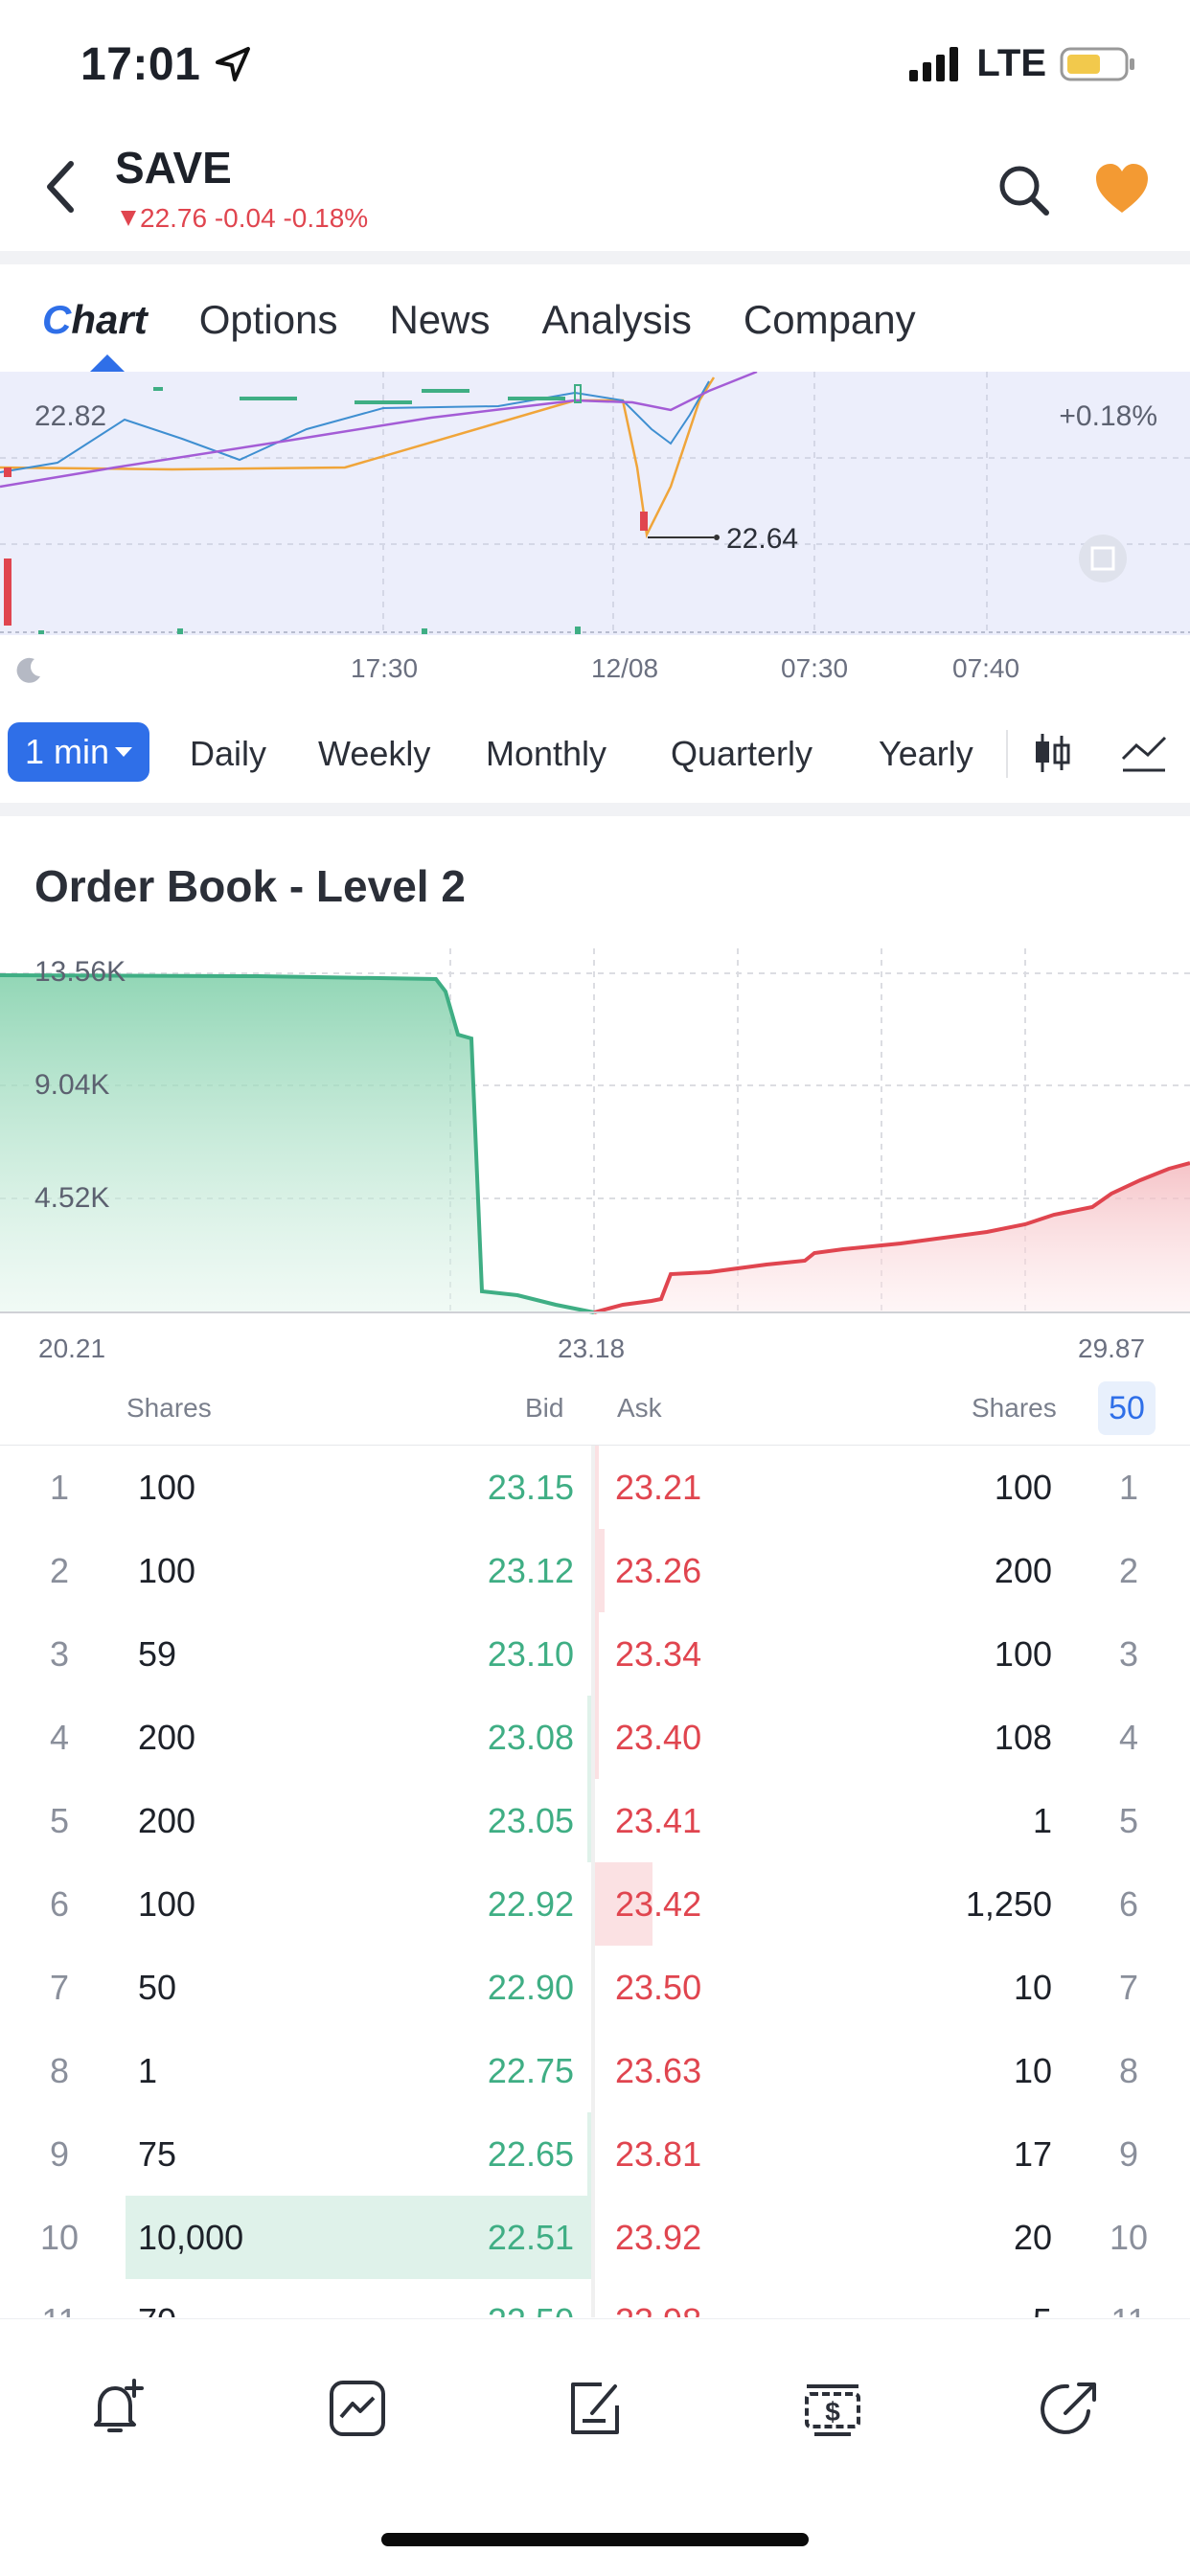  What do you see at coordinates (1129, 2237) in the screenshot?
I see `ask-level: 10` at bounding box center [1129, 2237].